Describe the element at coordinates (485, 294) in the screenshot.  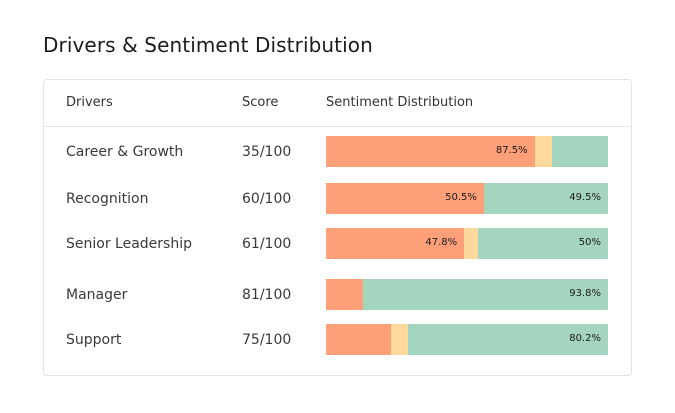
I see `positive-segment: 93.8%` at that location.